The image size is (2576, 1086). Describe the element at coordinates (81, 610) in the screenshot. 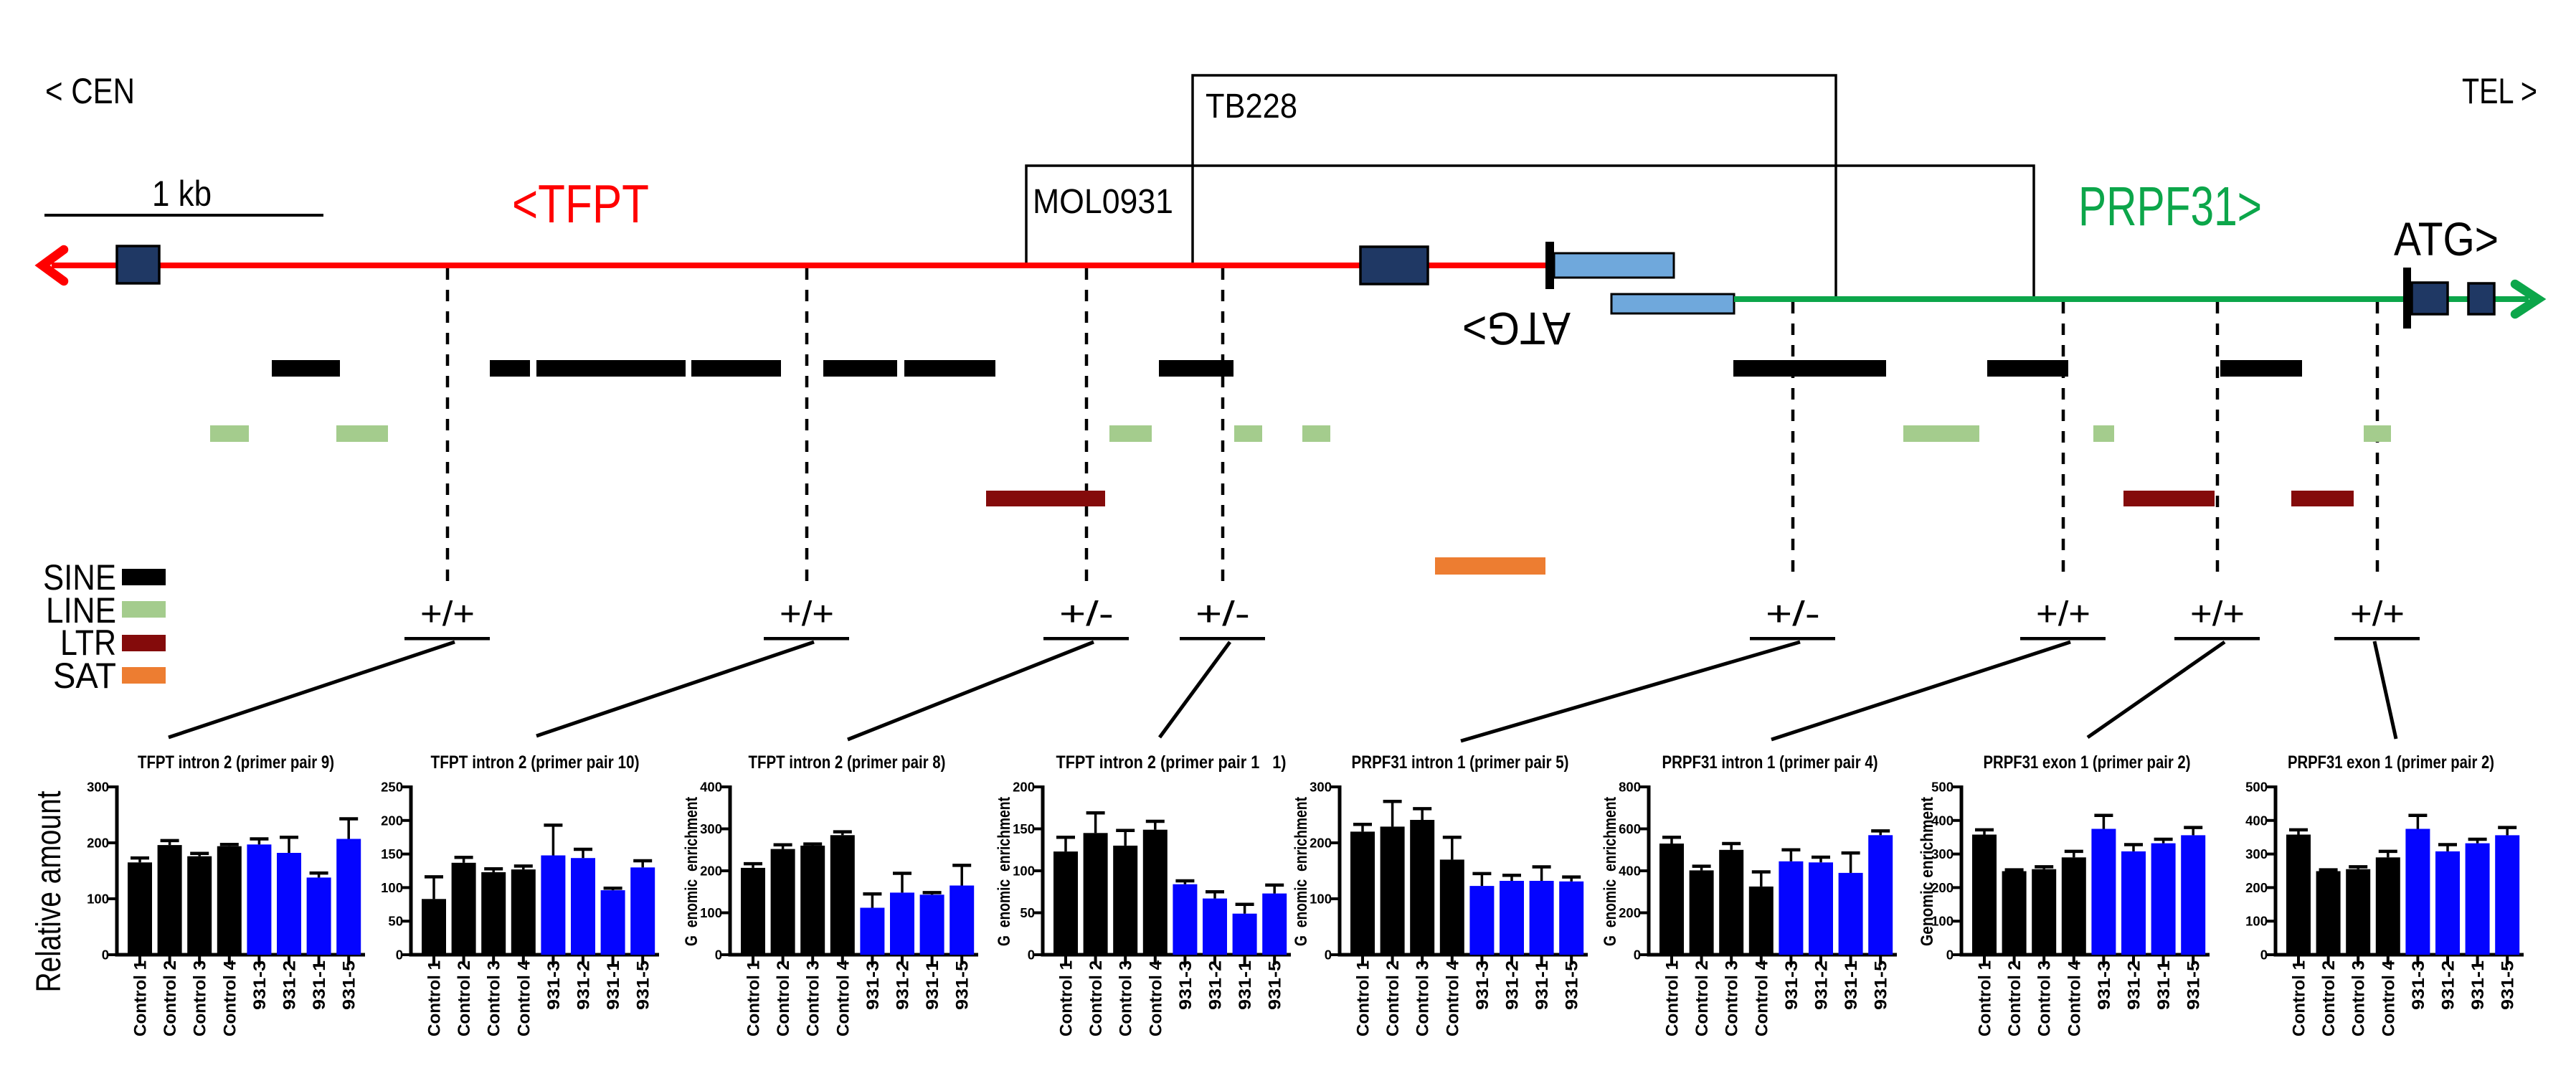

I see `svg-text: LINE` at that location.